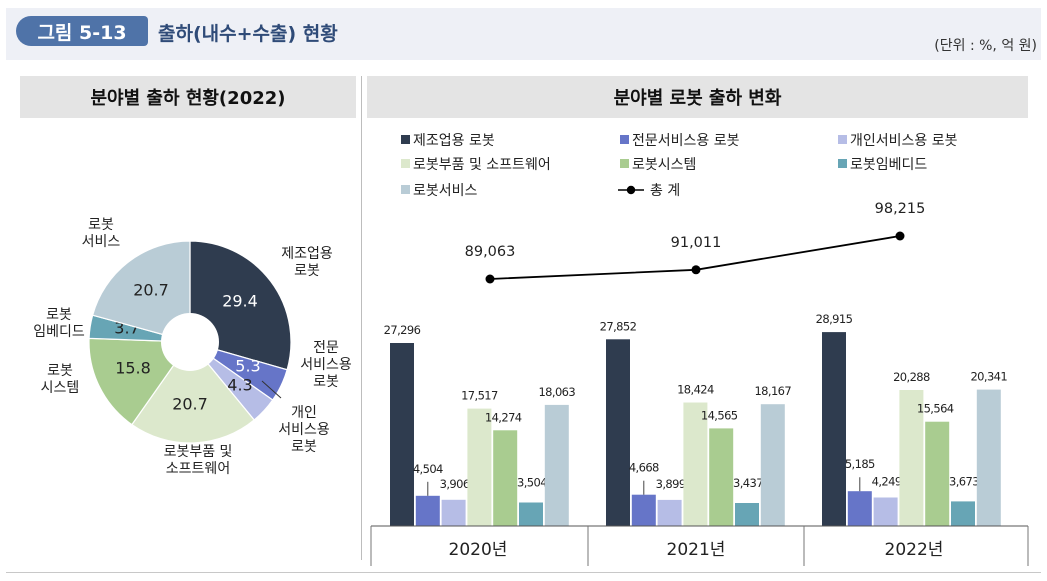  I want to click on bar-value-label: 3,673, so click(964, 481).